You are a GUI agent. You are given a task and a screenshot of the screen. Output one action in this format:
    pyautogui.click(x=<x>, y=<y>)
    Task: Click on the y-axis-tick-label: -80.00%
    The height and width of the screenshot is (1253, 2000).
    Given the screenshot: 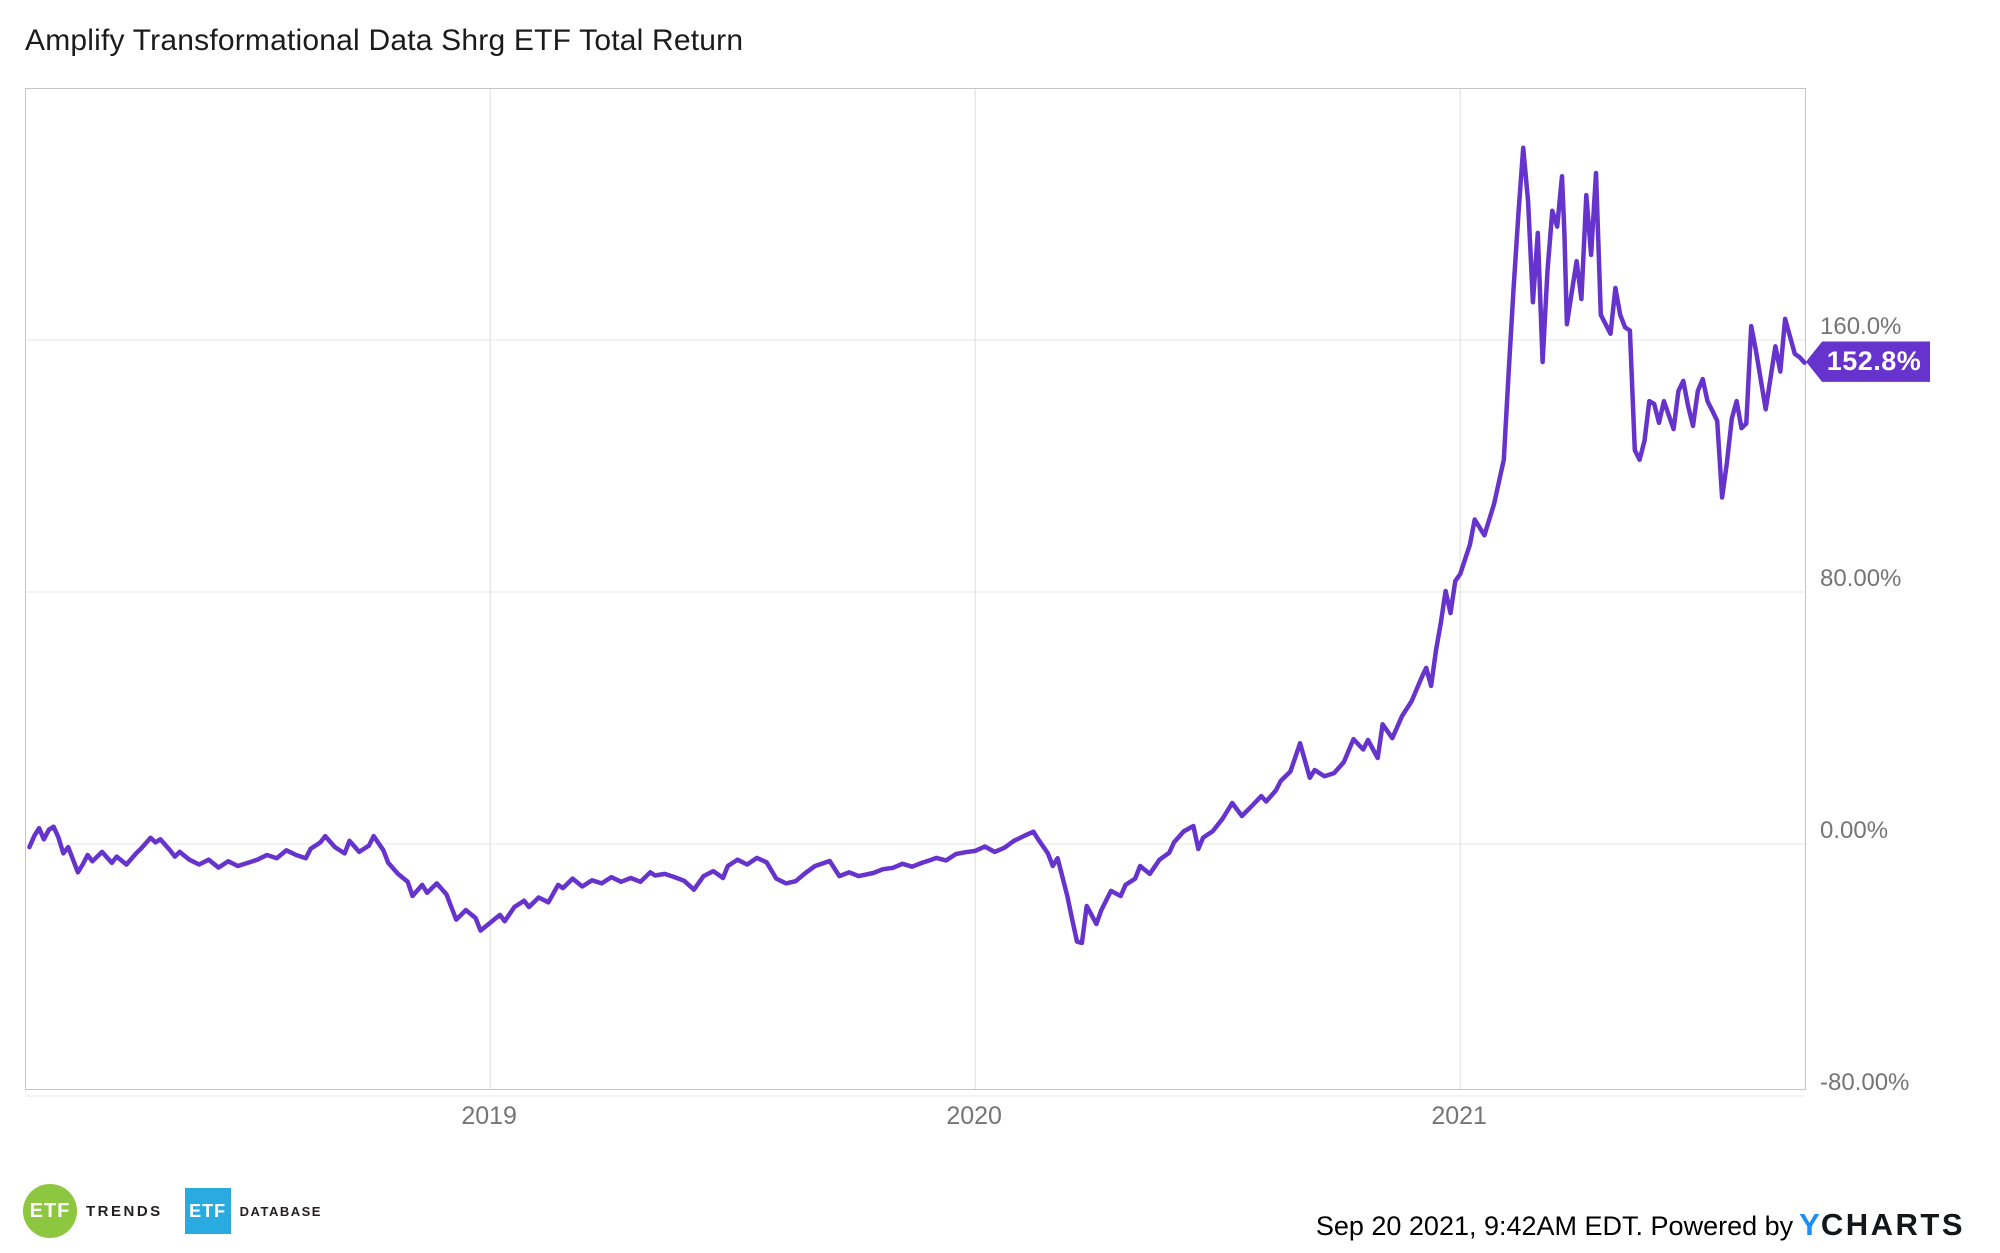 What is the action you would take?
    pyautogui.click(x=1865, y=1082)
    